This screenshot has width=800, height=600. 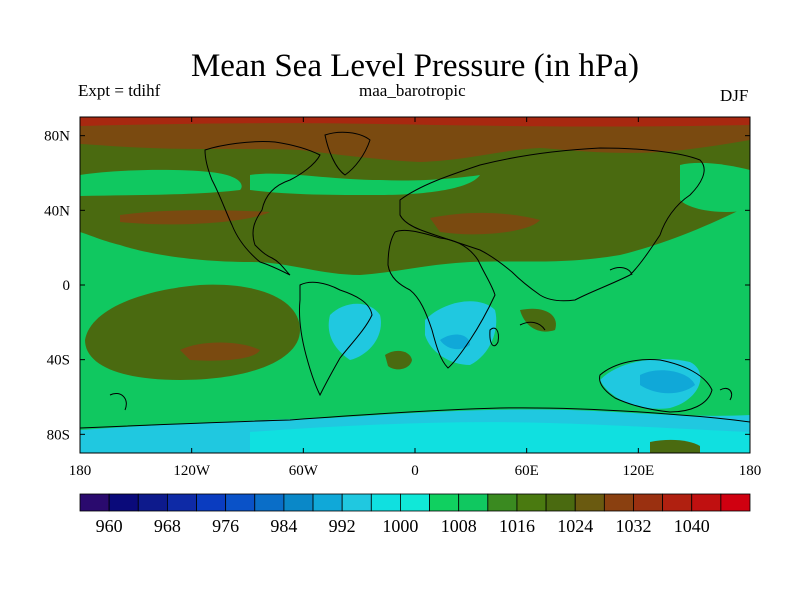 I want to click on field-siberia-green, so click(x=715, y=187).